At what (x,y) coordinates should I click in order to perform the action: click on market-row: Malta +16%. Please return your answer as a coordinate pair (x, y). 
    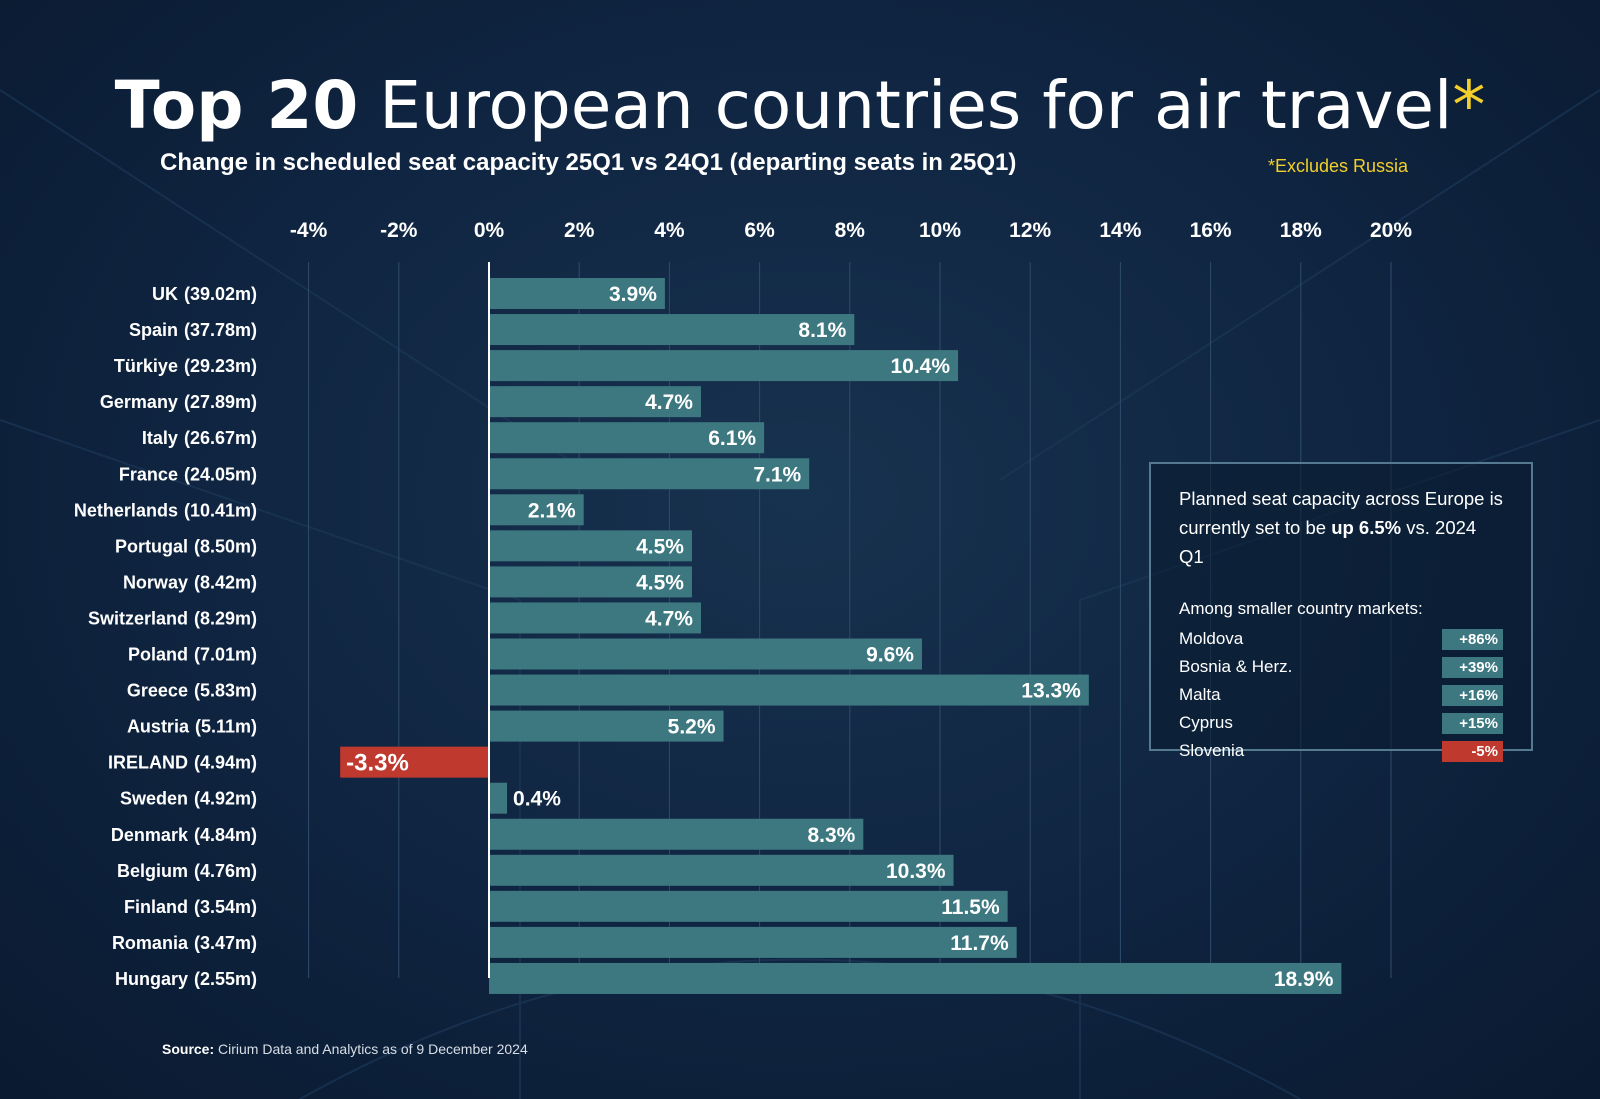
    Looking at the image, I should click on (1341, 695).